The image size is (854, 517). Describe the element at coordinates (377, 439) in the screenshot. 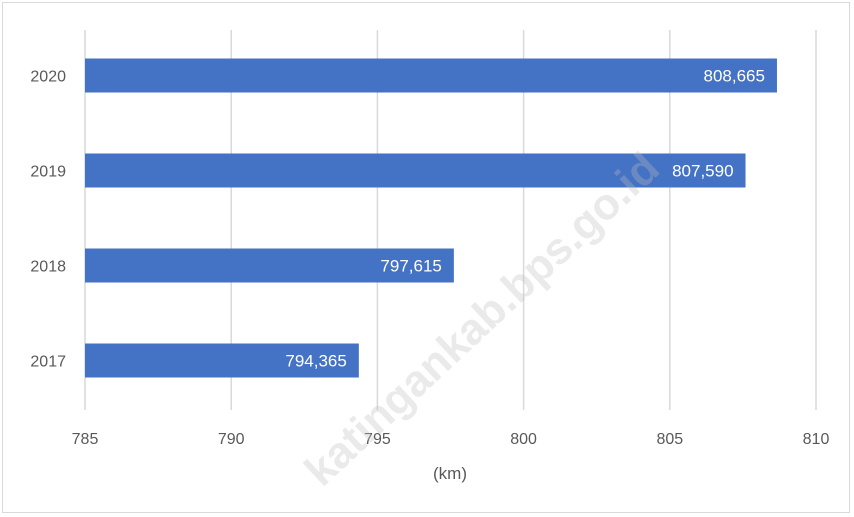

I see `x-tick-label: 795` at that location.